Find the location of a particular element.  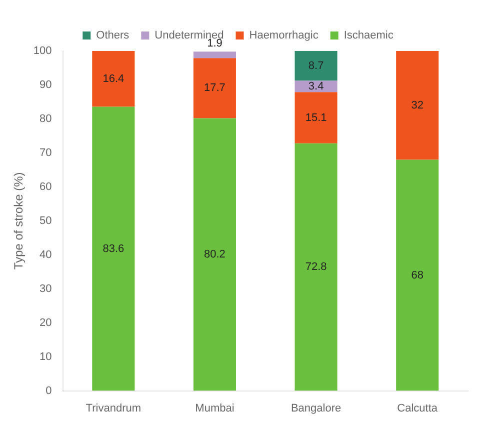

data-label: 68 is located at coordinates (417, 275).